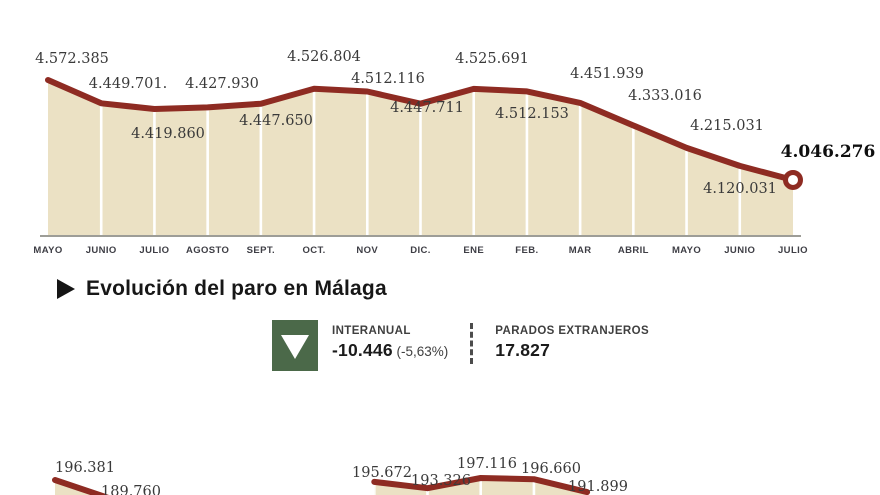  I want to click on value-label: 196.660, so click(551, 469).